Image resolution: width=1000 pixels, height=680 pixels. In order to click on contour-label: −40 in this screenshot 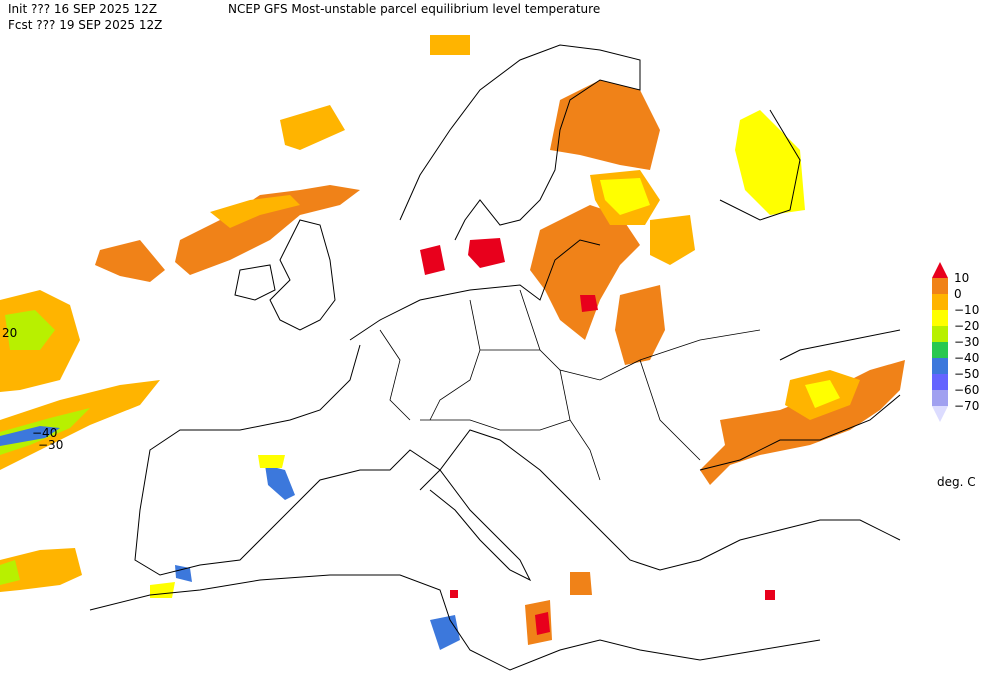, I will do `click(44, 433)`.